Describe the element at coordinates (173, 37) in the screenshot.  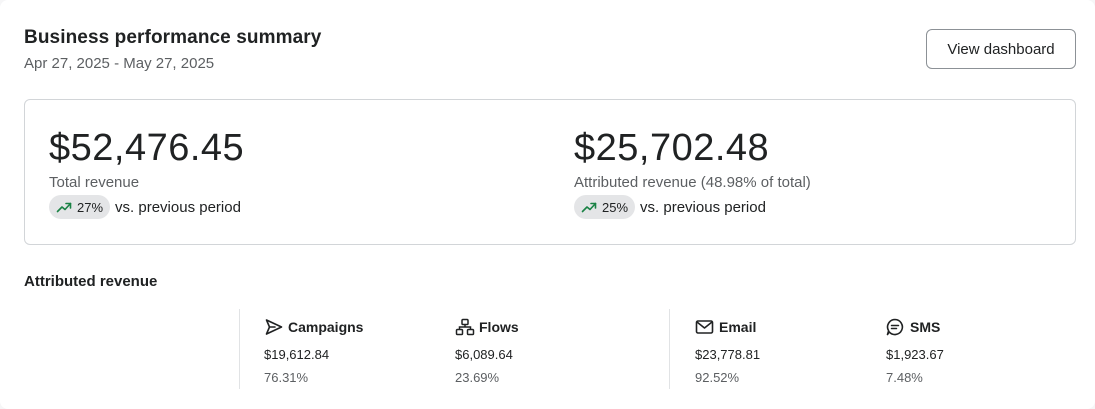
I see `card-title: Business performance summary` at that location.